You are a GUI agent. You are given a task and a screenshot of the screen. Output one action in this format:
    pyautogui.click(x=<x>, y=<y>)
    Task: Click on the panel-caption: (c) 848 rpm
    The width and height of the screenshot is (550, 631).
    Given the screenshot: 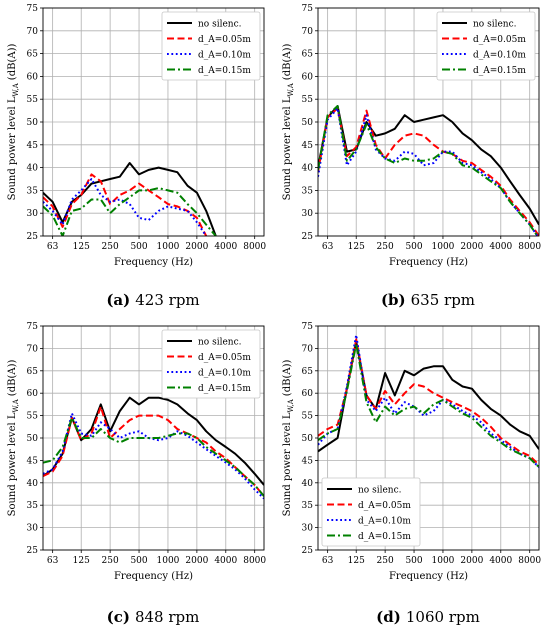 What is the action you would take?
    pyautogui.click(x=153, y=617)
    